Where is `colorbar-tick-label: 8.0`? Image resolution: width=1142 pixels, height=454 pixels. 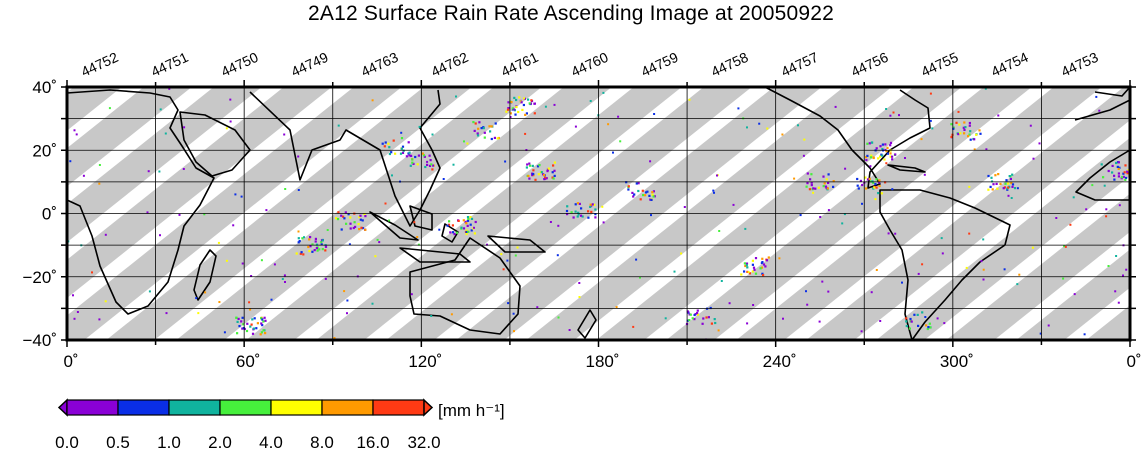
colorbar-tick-label: 8.0 is located at coordinates (322, 442).